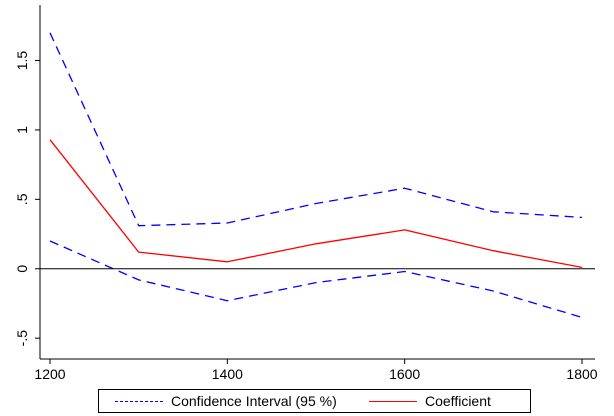 The image size is (614, 416). Describe the element at coordinates (22, 338) in the screenshot. I see `y-tick-label: -.5` at that location.